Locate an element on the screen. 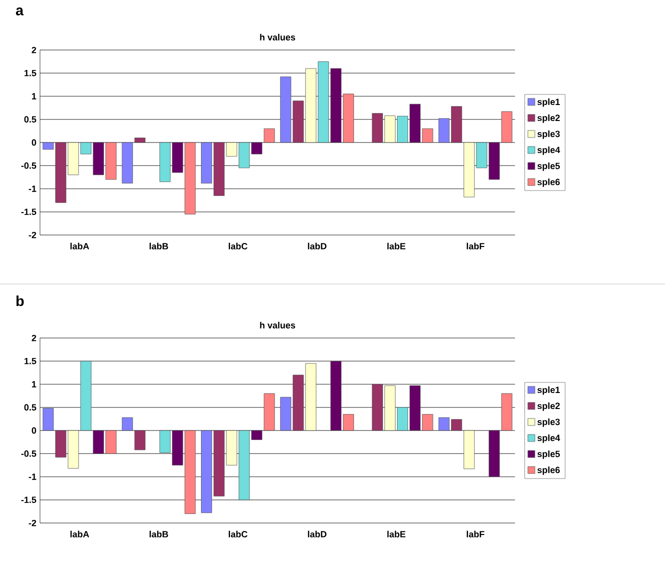 The width and height of the screenshot is (665, 575). text: b is located at coordinates (20, 301).